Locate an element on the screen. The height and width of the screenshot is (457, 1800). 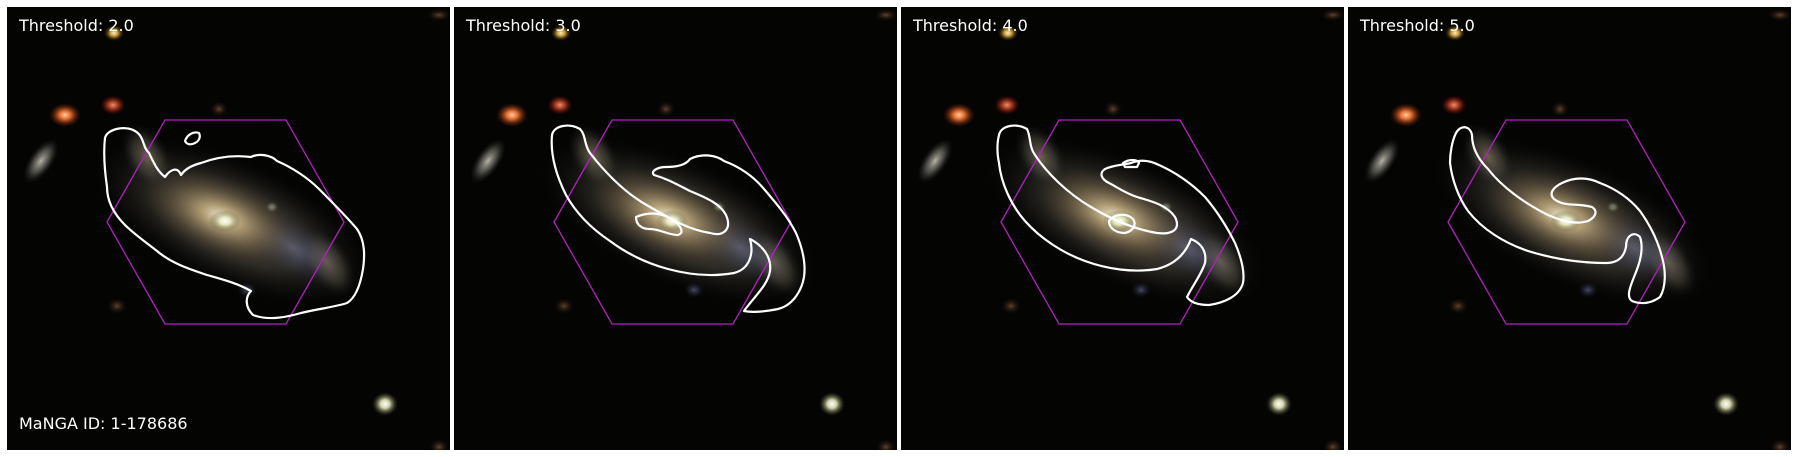
threshold-label: Threshold: 4.0 is located at coordinates (970, 25).